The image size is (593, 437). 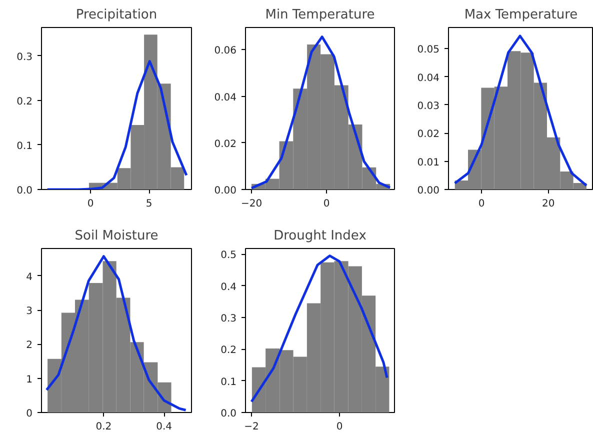 I want to click on chart-title: Soil Moisture, so click(x=116, y=236).